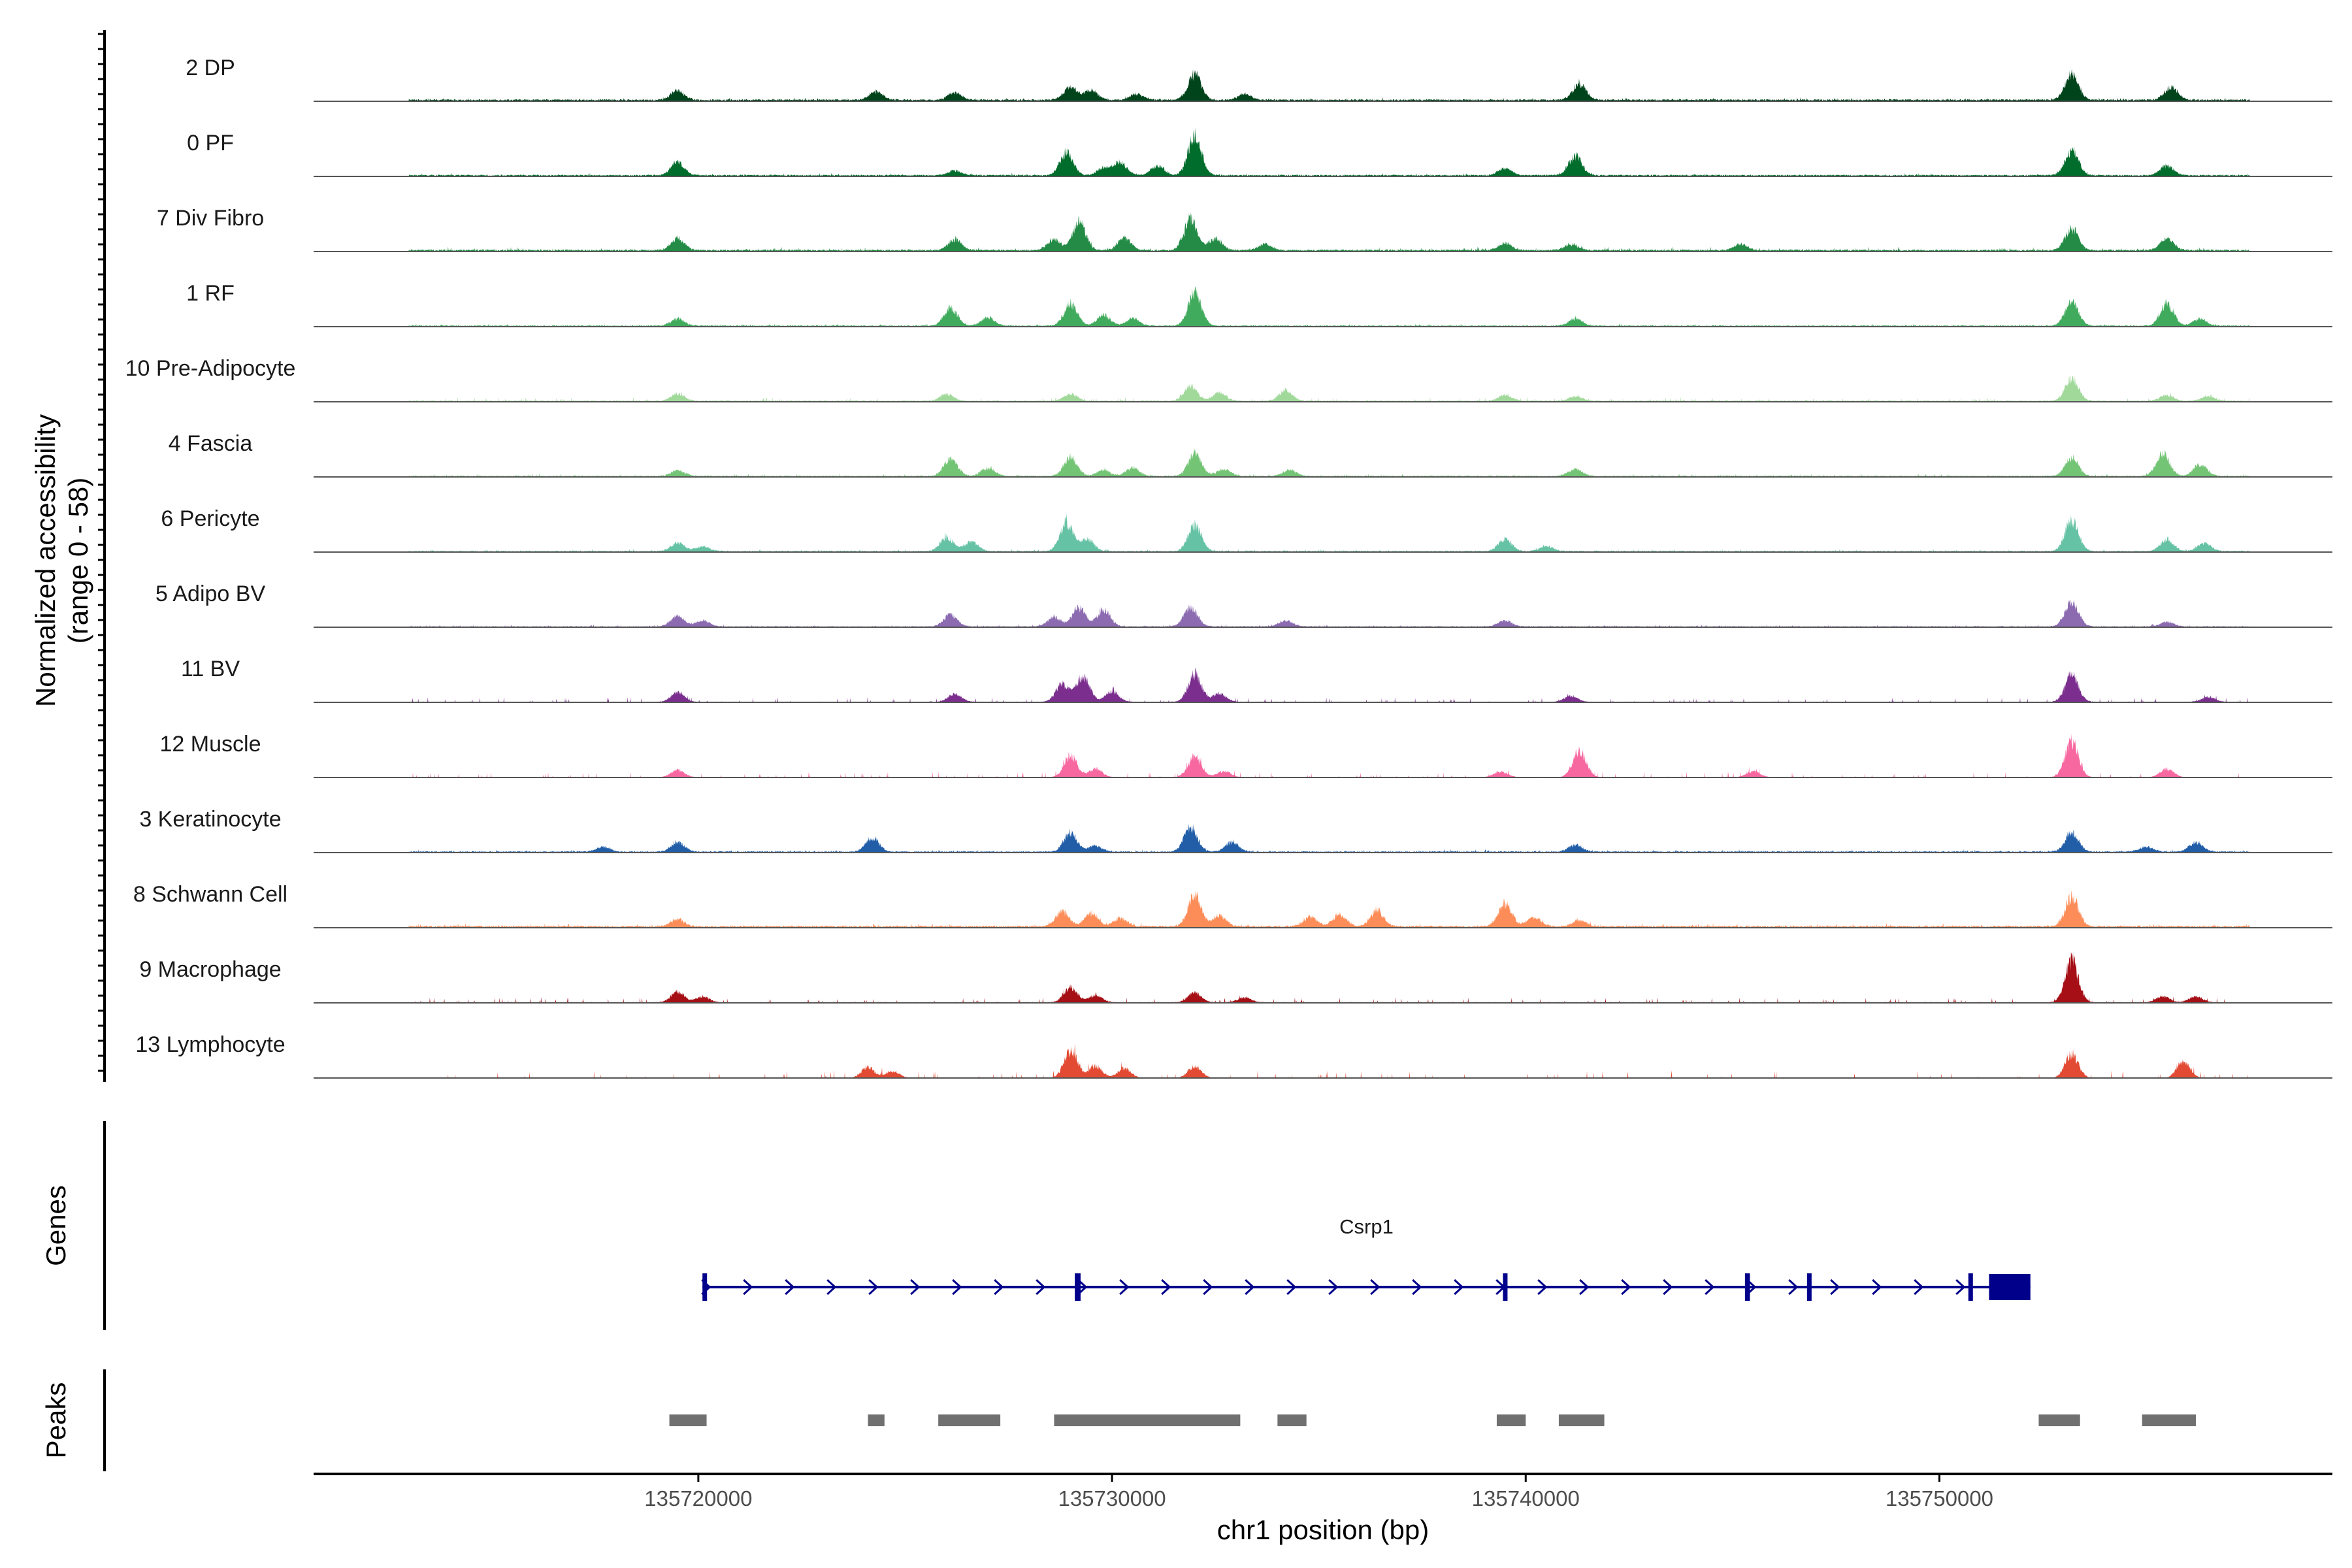 The width and height of the screenshot is (2352, 1568). Describe the element at coordinates (210, 819) in the screenshot. I see `track-label: 3 Keratinocyte` at that location.